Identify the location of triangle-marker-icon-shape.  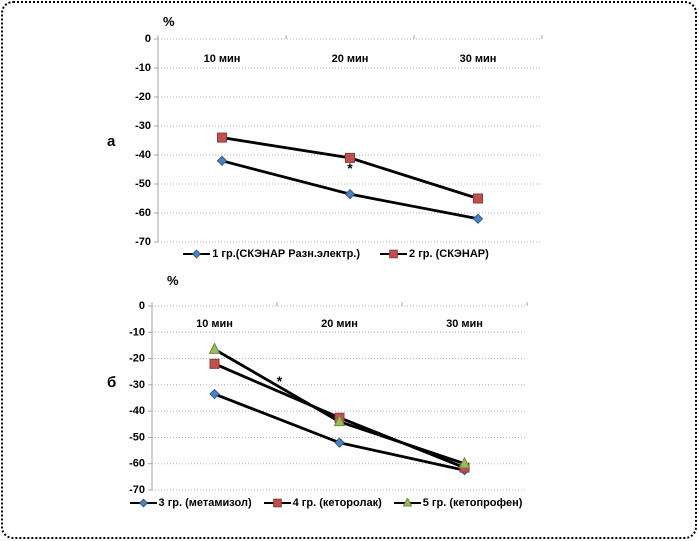
(407, 502).